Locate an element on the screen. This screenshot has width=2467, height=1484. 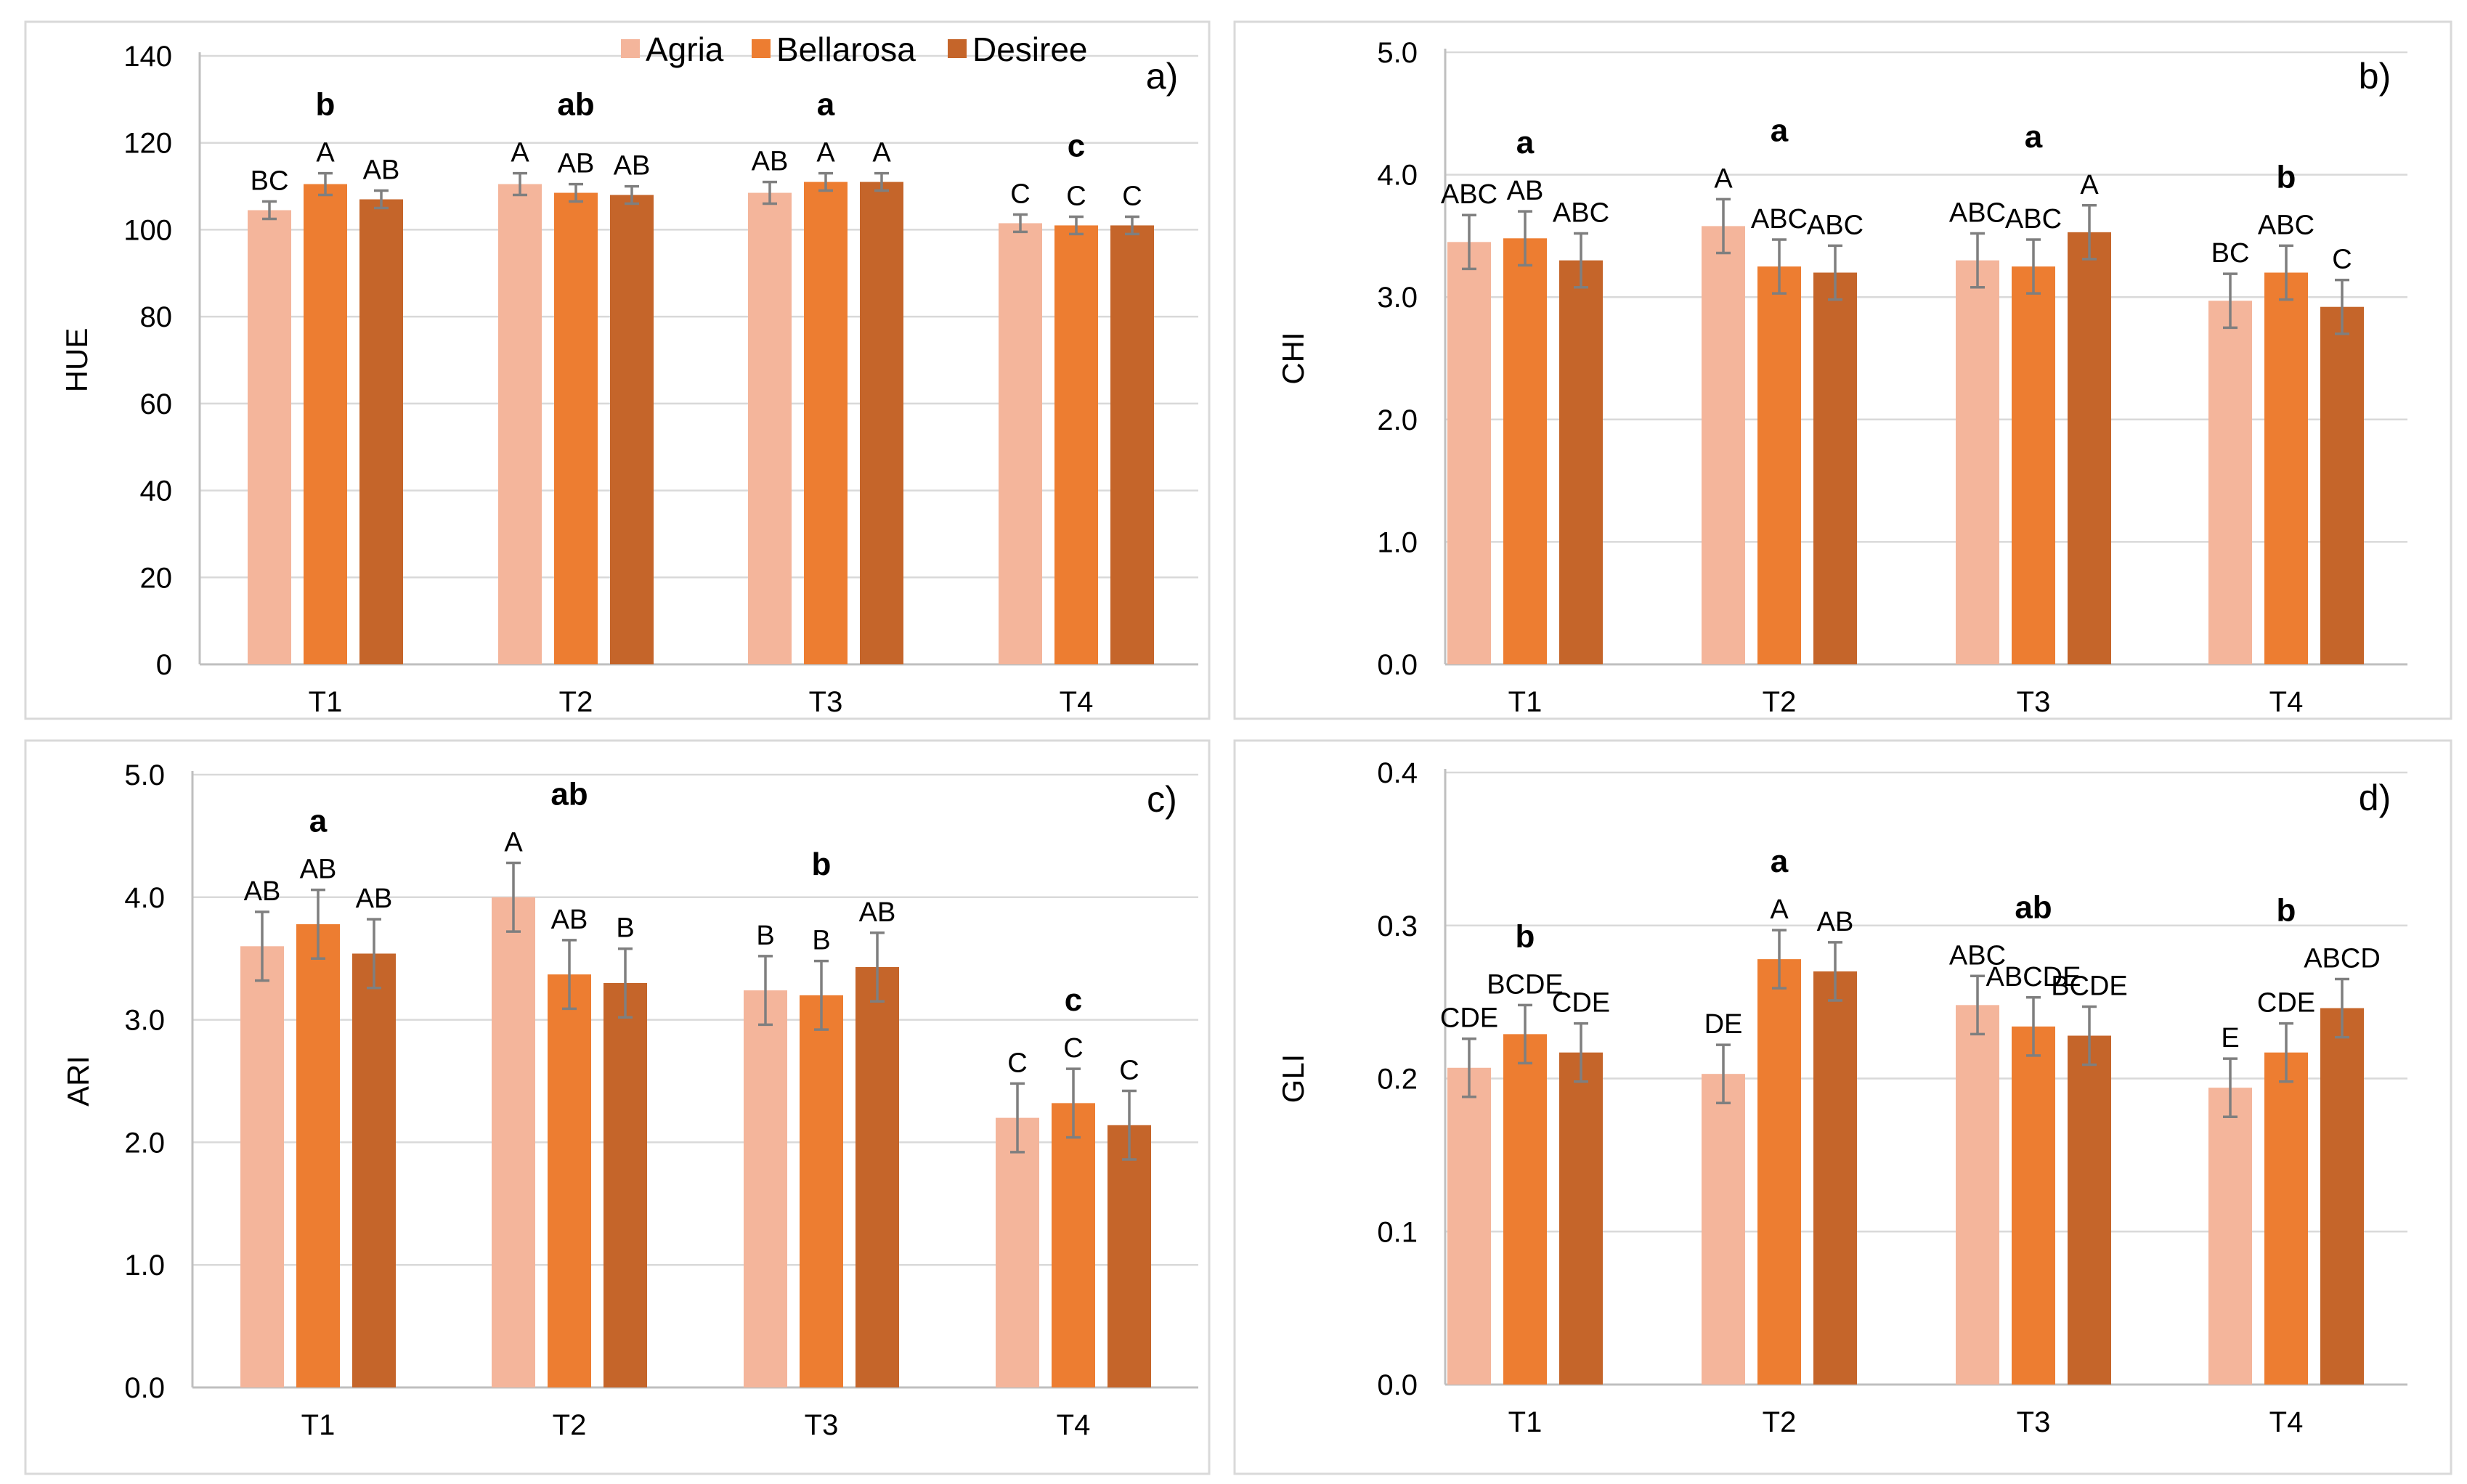
significance-letter: BCDE is located at coordinates (1525, 984).